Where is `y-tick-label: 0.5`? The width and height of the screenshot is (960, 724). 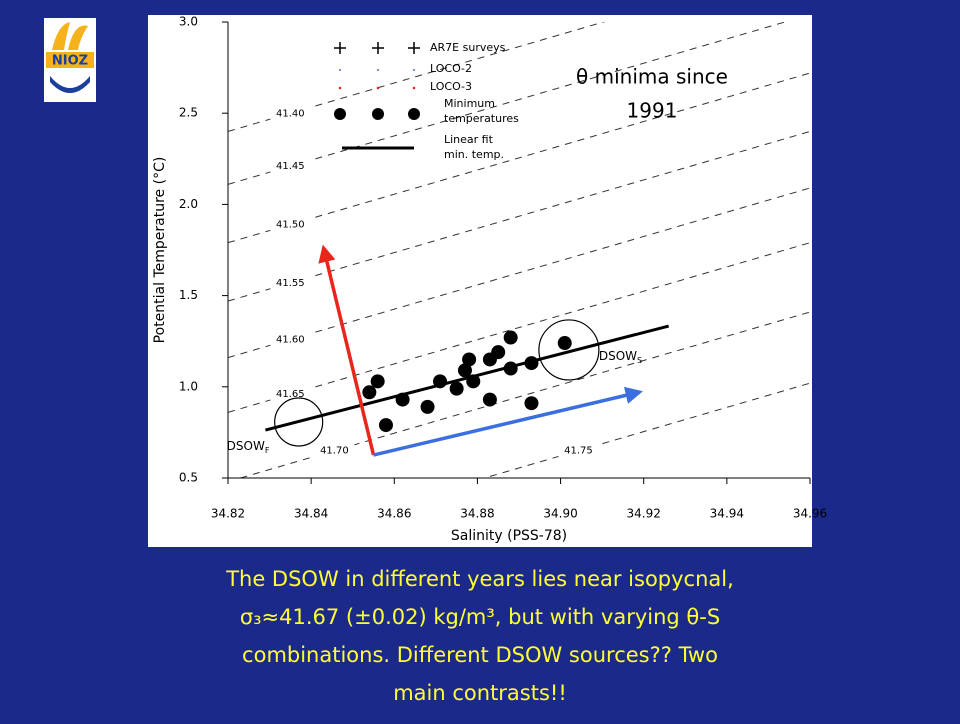 y-tick-label: 0.5 is located at coordinates (188, 478).